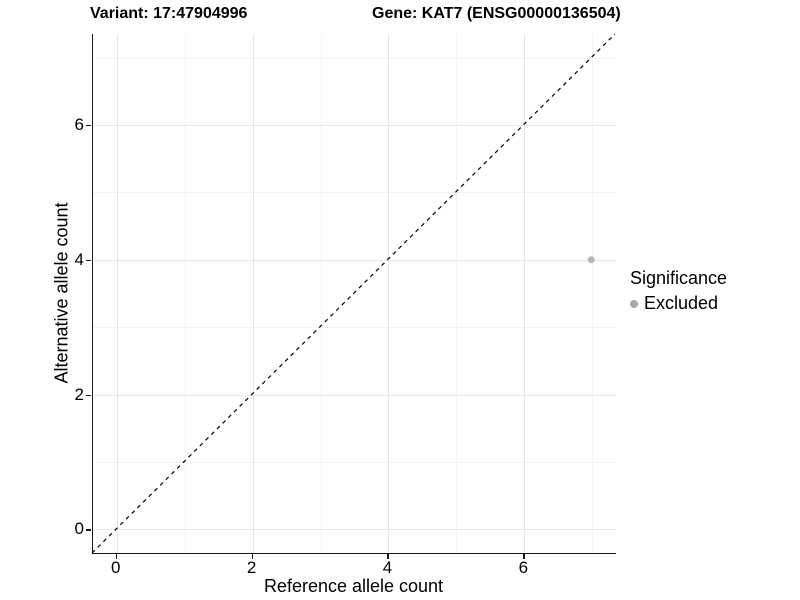  I want to click on x-axis-title: Reference allele count, so click(353, 586).